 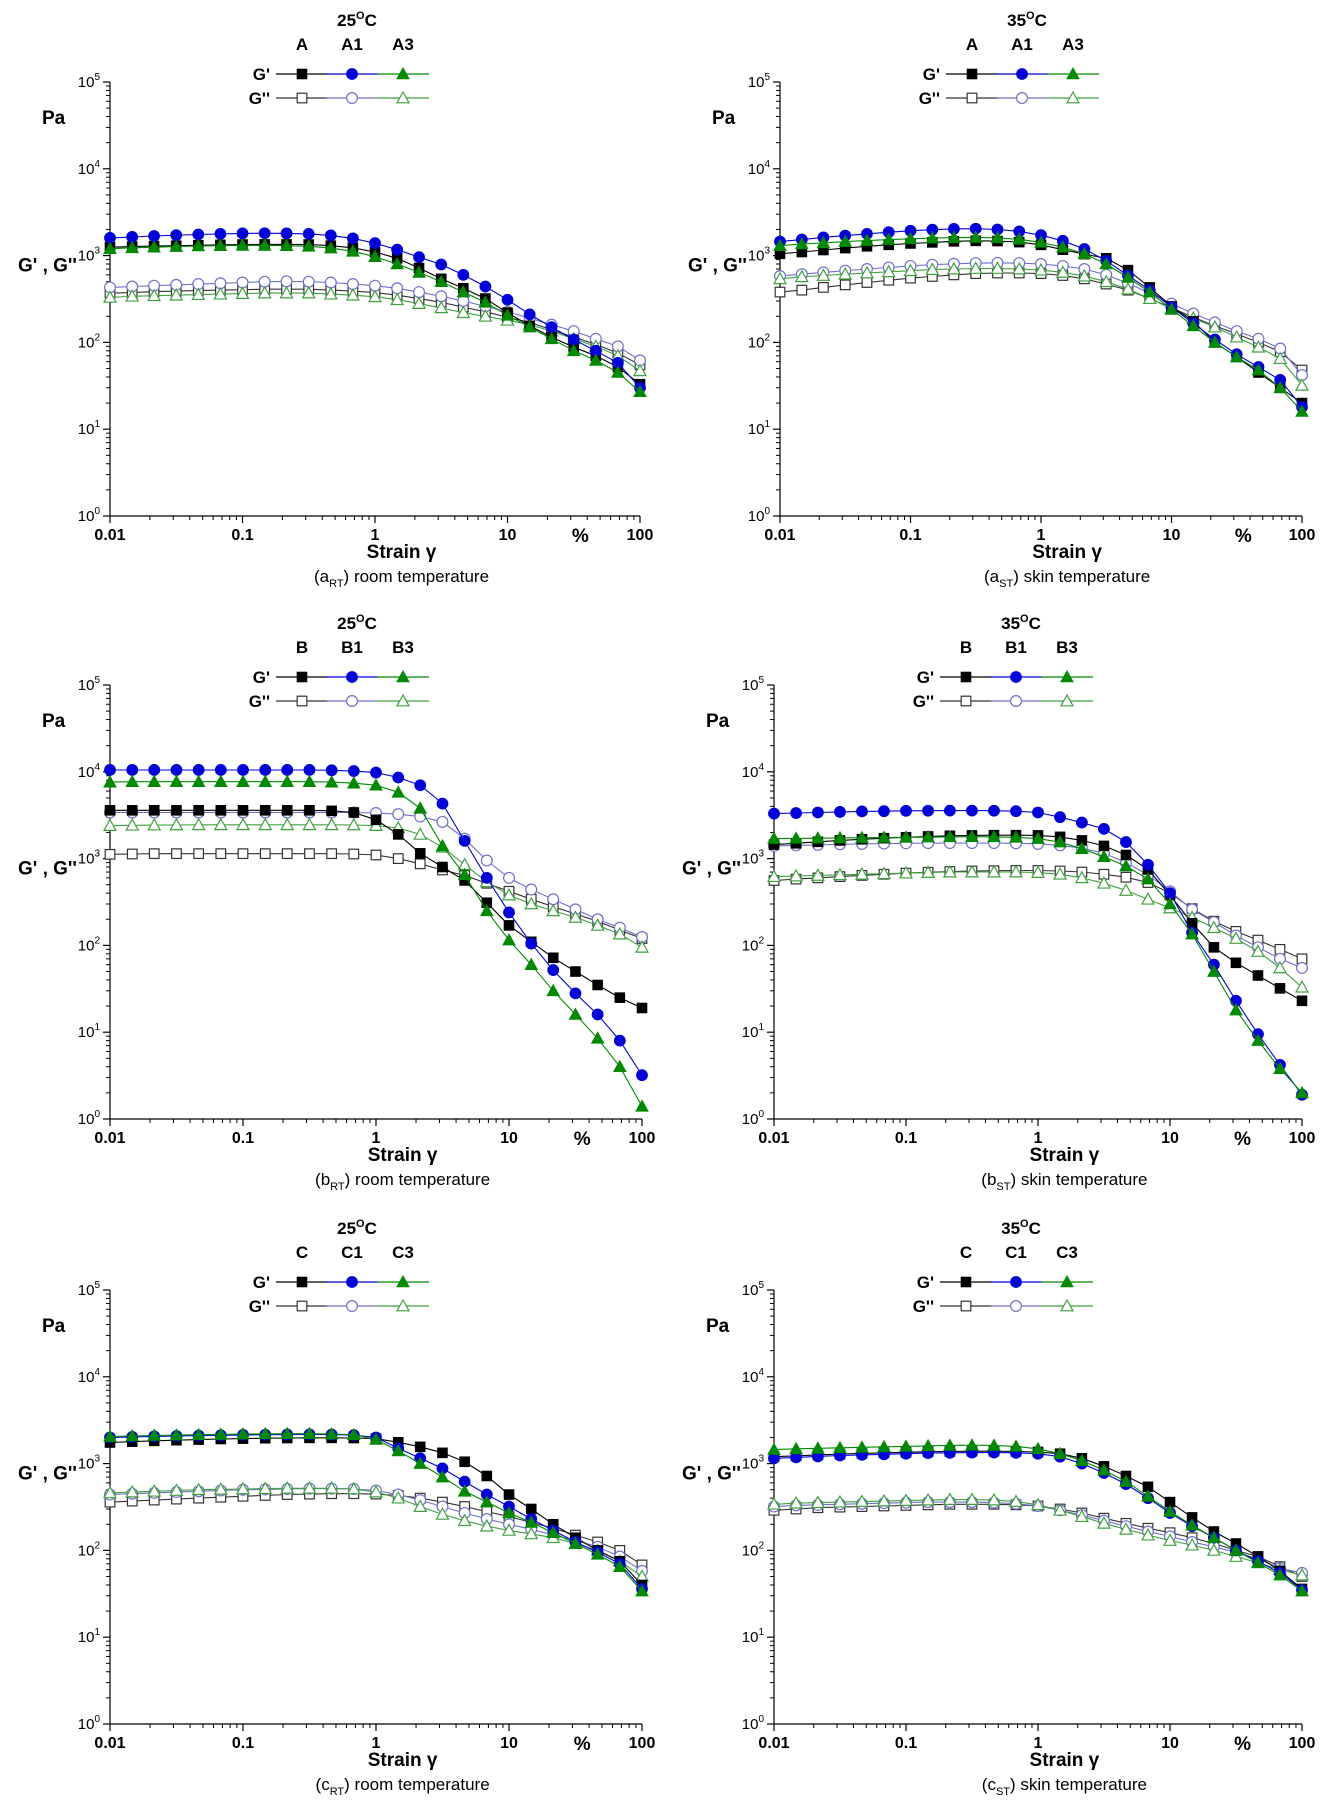 What do you see at coordinates (376, 896) in the screenshot?
I see `series-B-loss` at bounding box center [376, 896].